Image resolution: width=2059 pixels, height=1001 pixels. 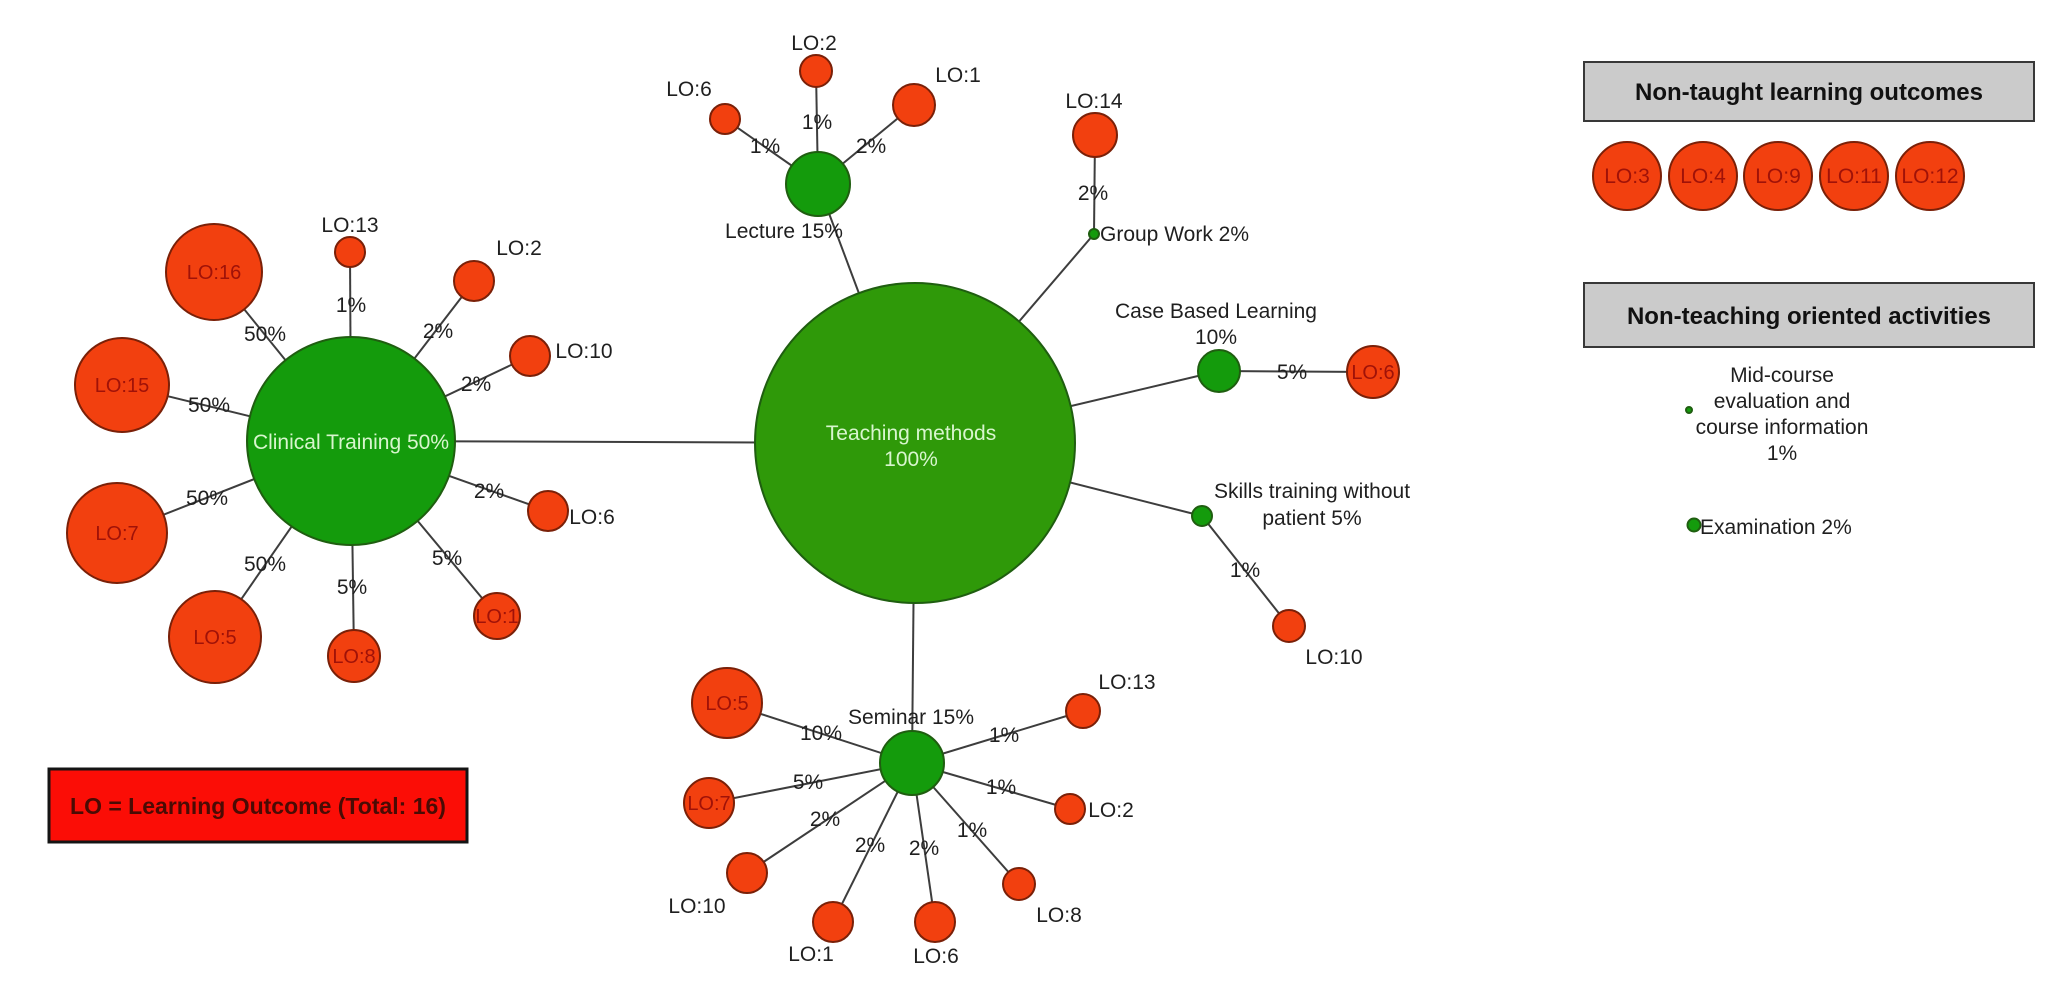 What do you see at coordinates (1778, 176) in the screenshot?
I see `svg-text: LO:9` at bounding box center [1778, 176].